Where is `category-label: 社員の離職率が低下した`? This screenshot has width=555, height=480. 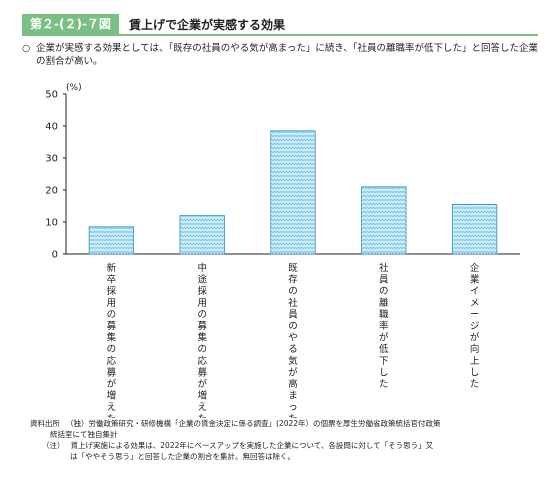 category-label: 社員の離職率が低下した is located at coordinates (384, 326).